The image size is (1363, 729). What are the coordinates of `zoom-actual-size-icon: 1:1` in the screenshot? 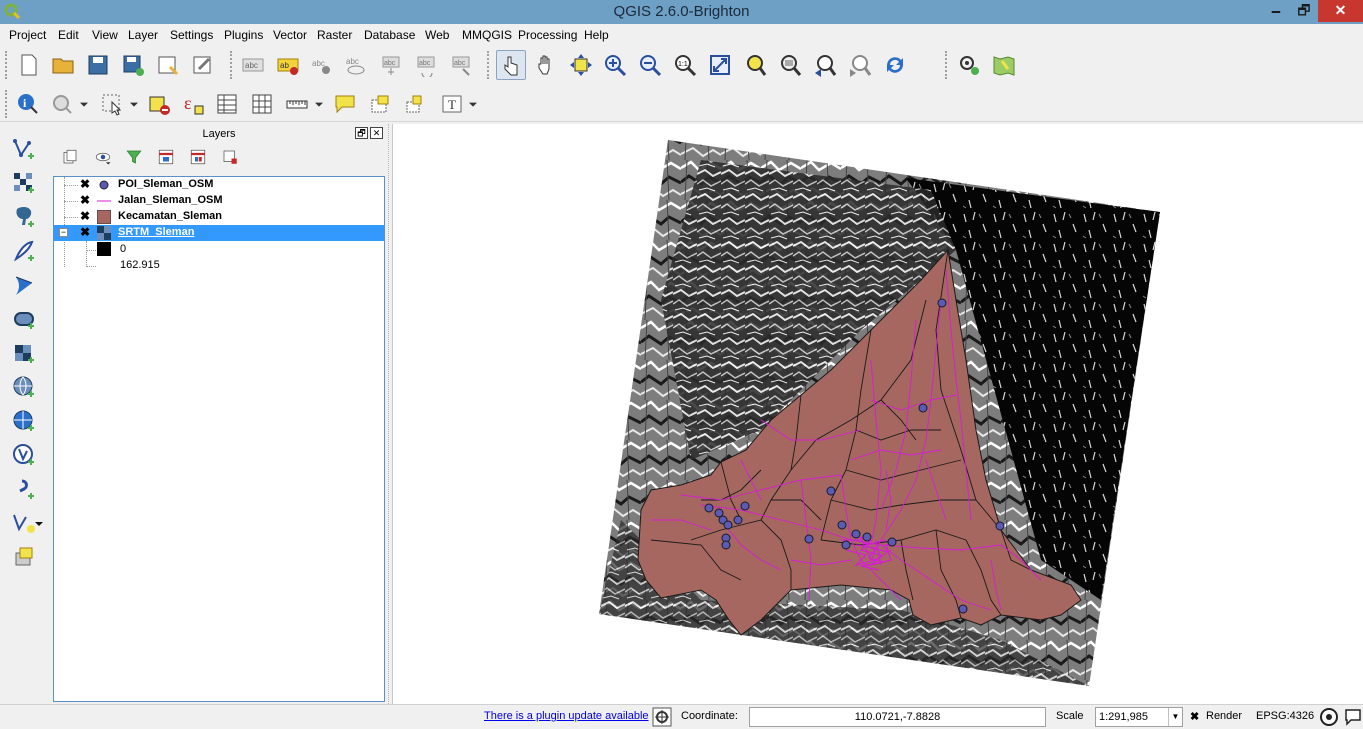 It's located at (685, 65).